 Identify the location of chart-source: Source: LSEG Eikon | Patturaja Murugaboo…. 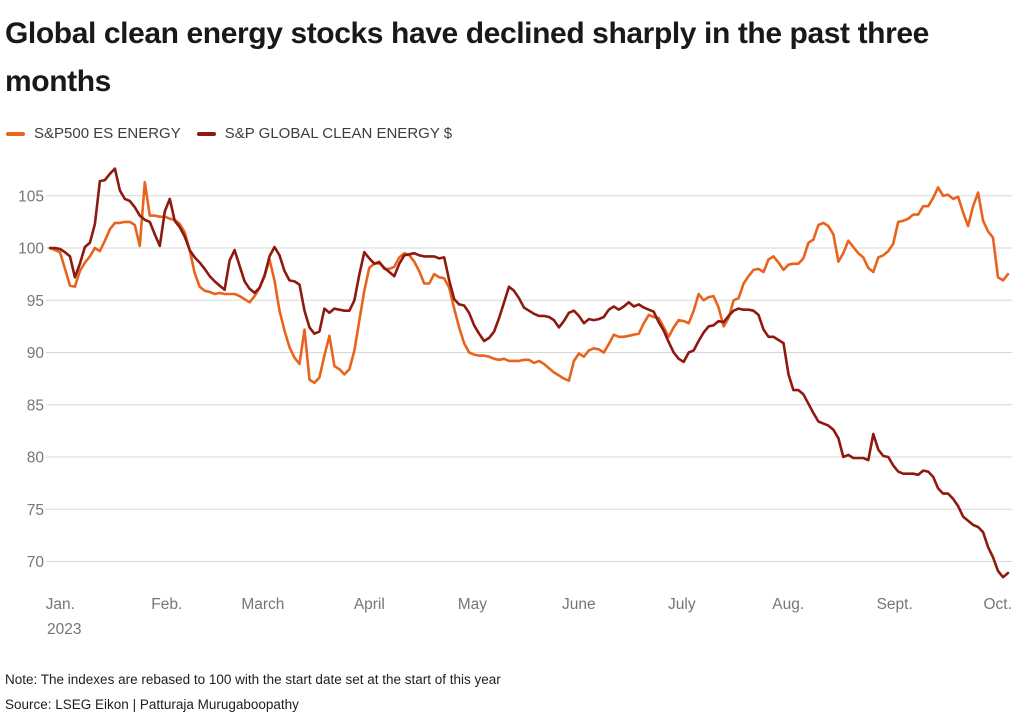
(152, 704).